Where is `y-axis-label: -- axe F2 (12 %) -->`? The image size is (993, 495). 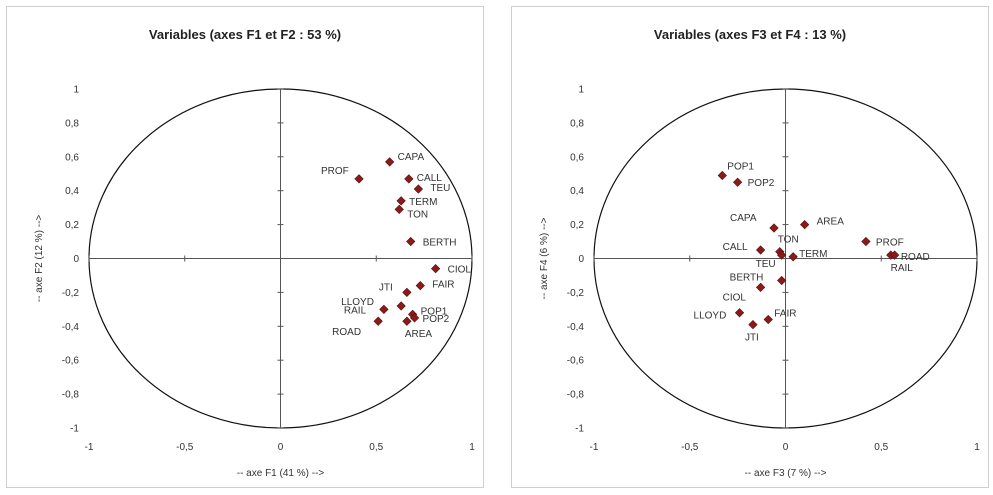
y-axis-label: -- axe F2 (12 %) --> is located at coordinates (39, 259).